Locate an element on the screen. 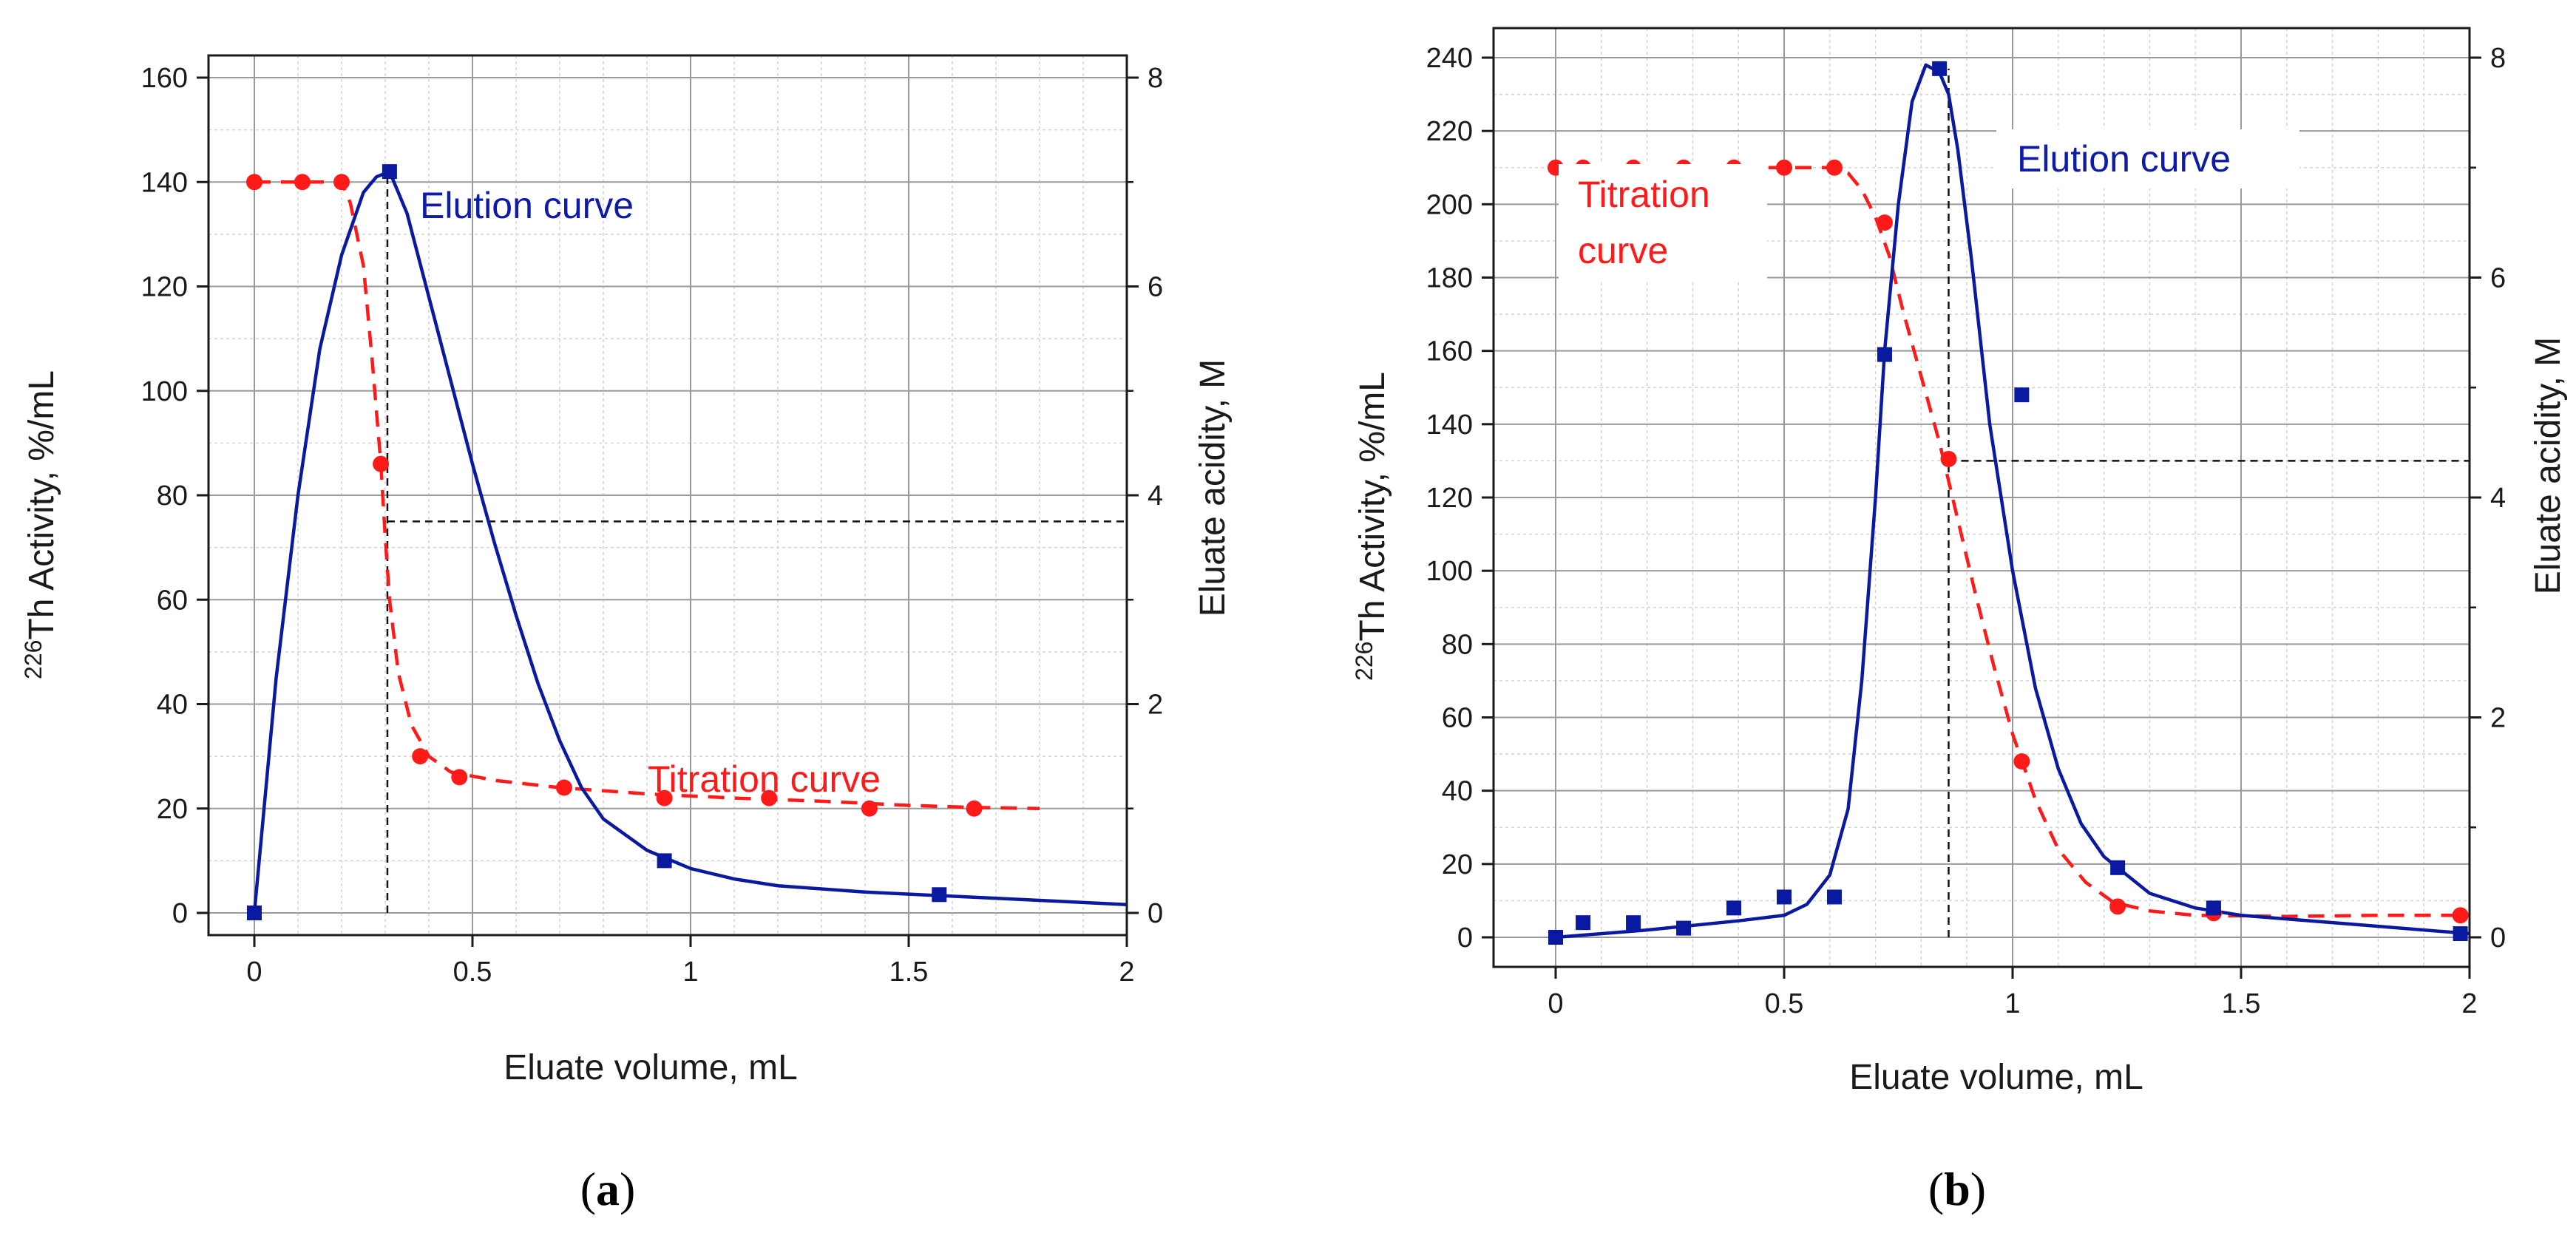  panel-a-y-axis-superscript: 226 is located at coordinates (33, 659).